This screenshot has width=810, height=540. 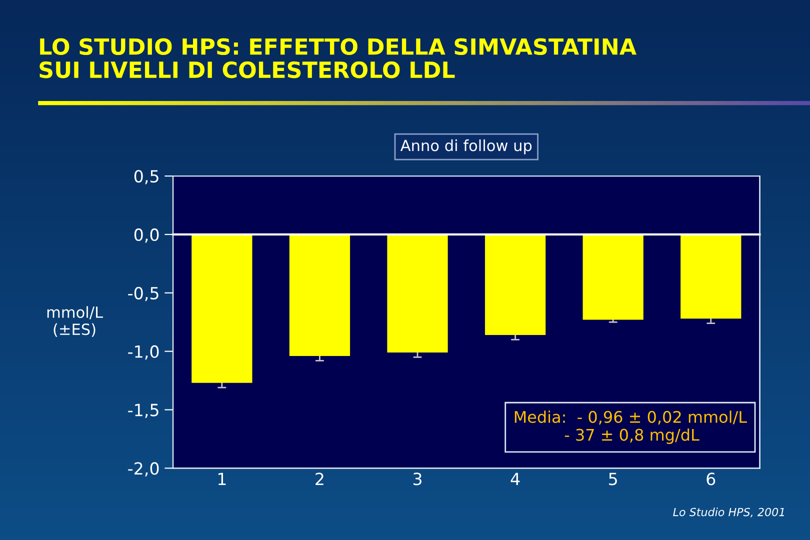 I want to click on y-tick-label: -2,0, so click(x=143, y=469).